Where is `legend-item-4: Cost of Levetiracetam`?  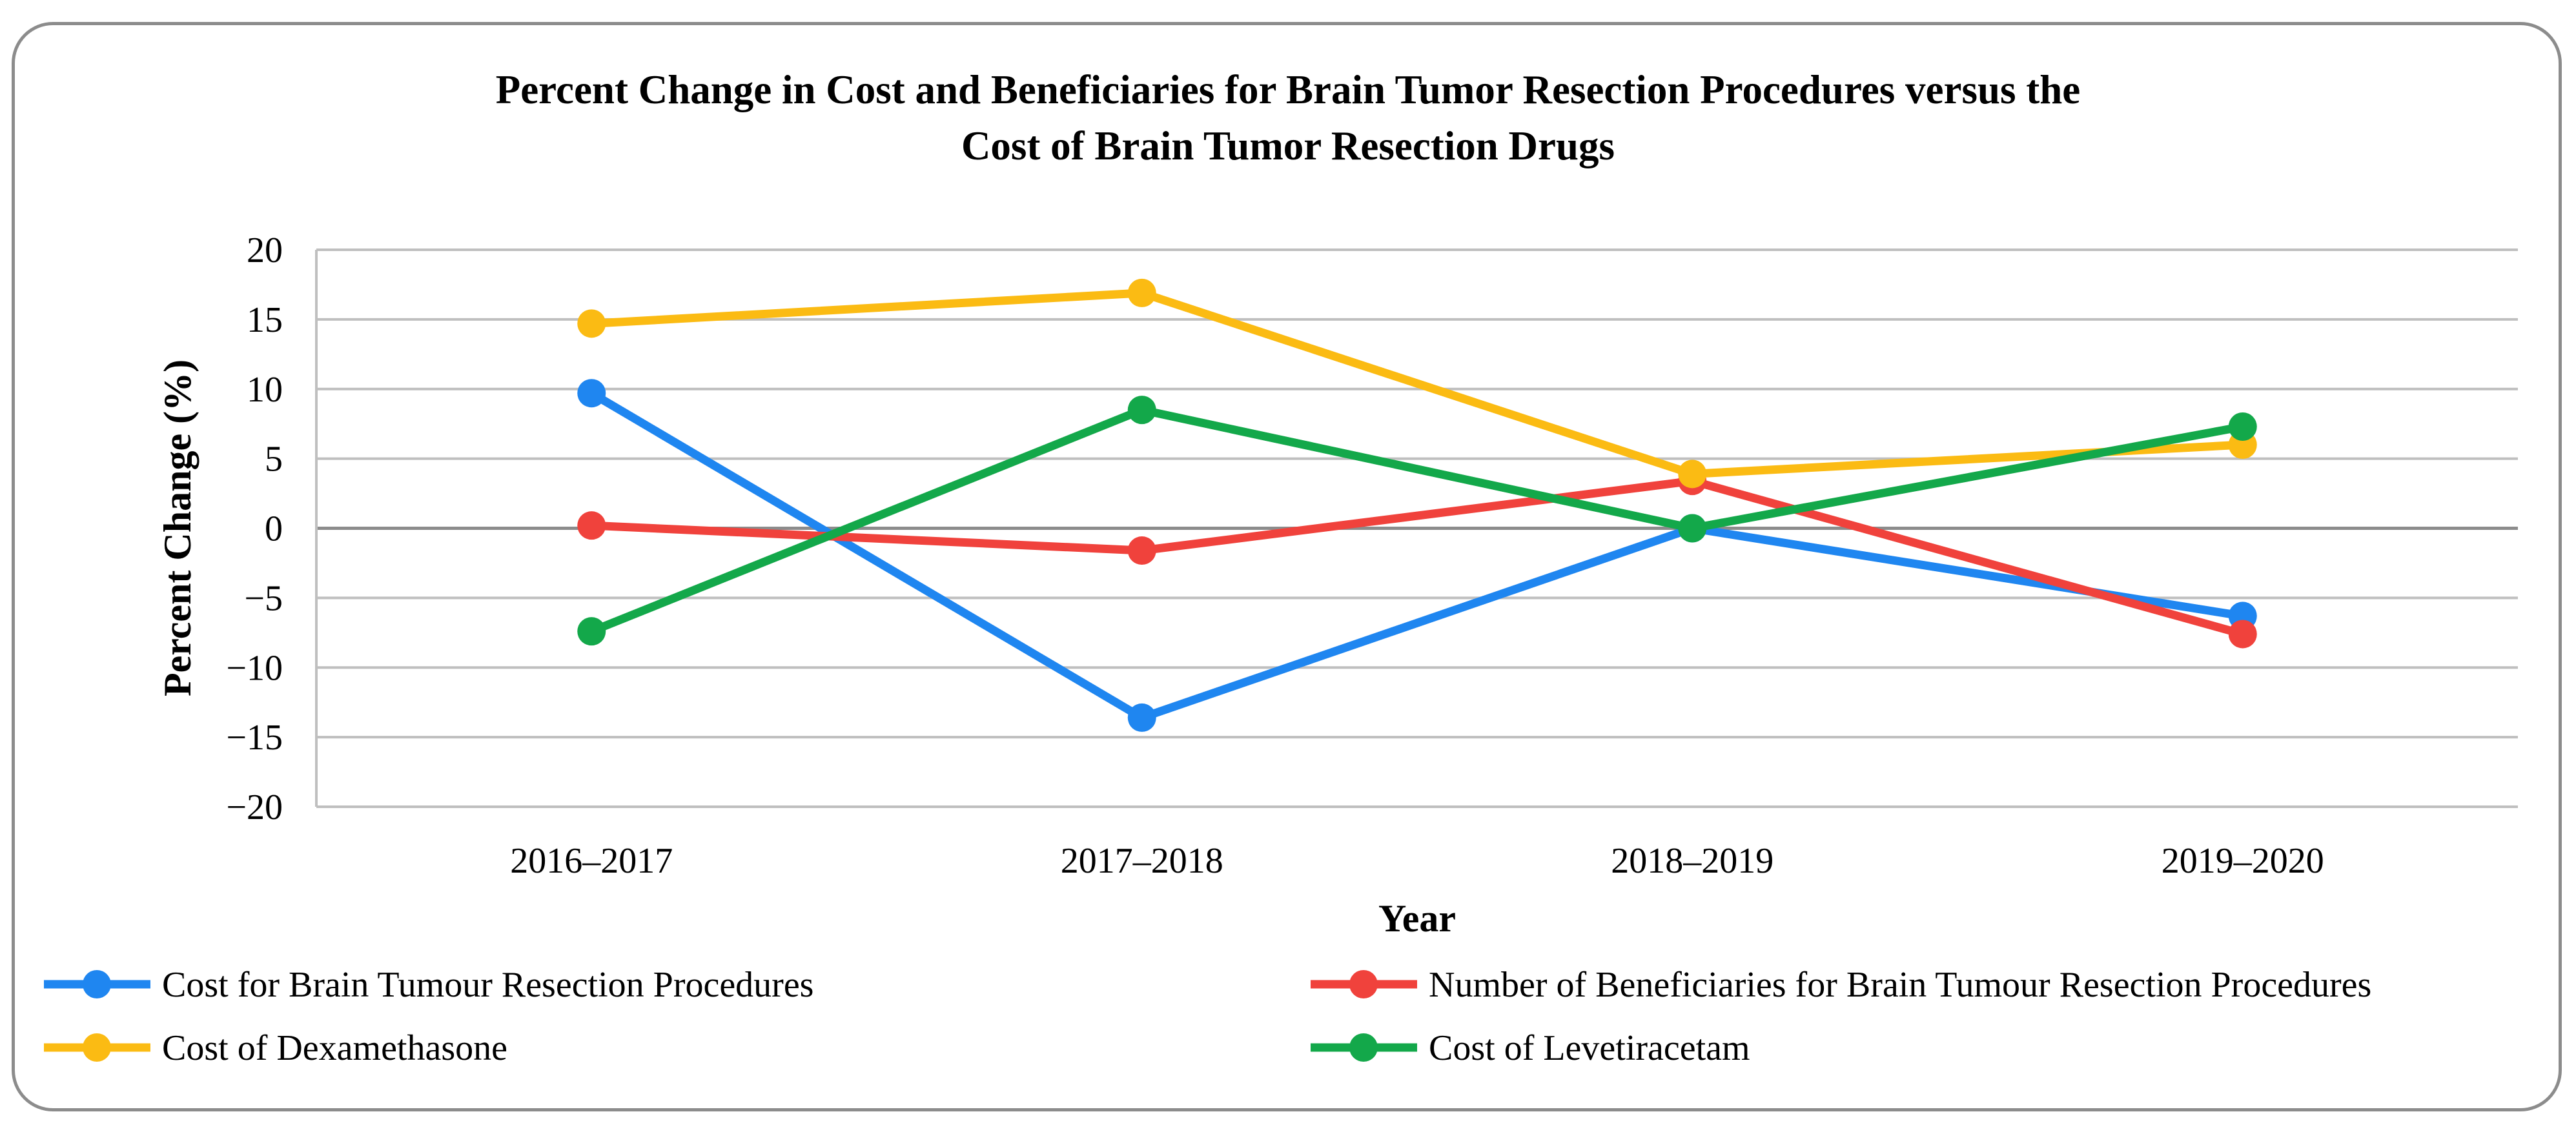 legend-item-4: Cost of Levetiracetam is located at coordinates (1531, 1048).